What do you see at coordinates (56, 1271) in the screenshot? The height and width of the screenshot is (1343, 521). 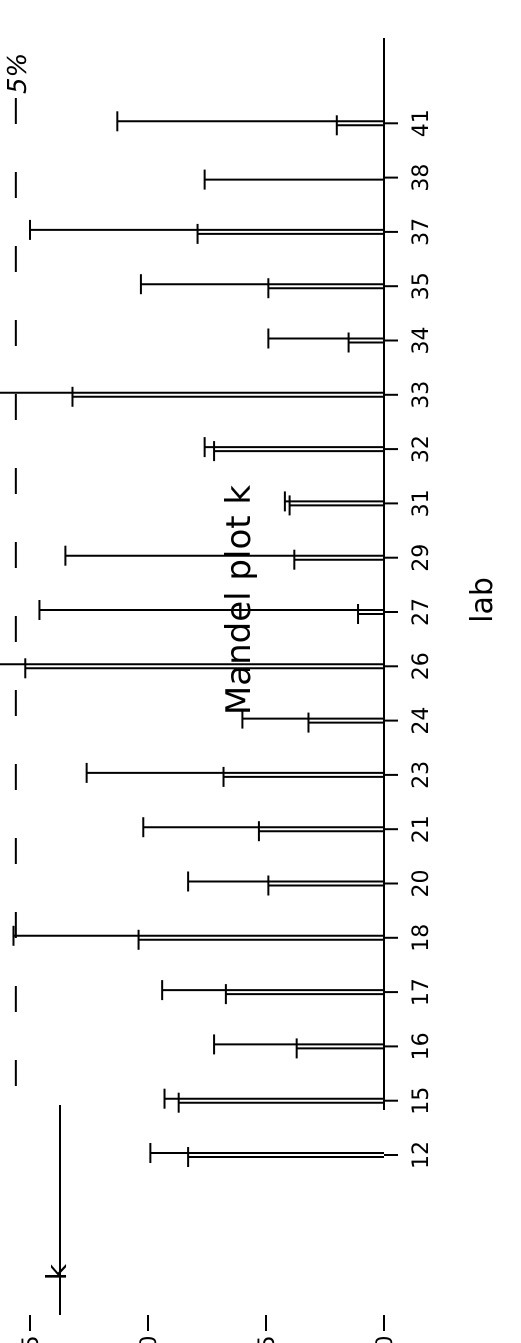 I see `y-axis-label: k` at bounding box center [56, 1271].